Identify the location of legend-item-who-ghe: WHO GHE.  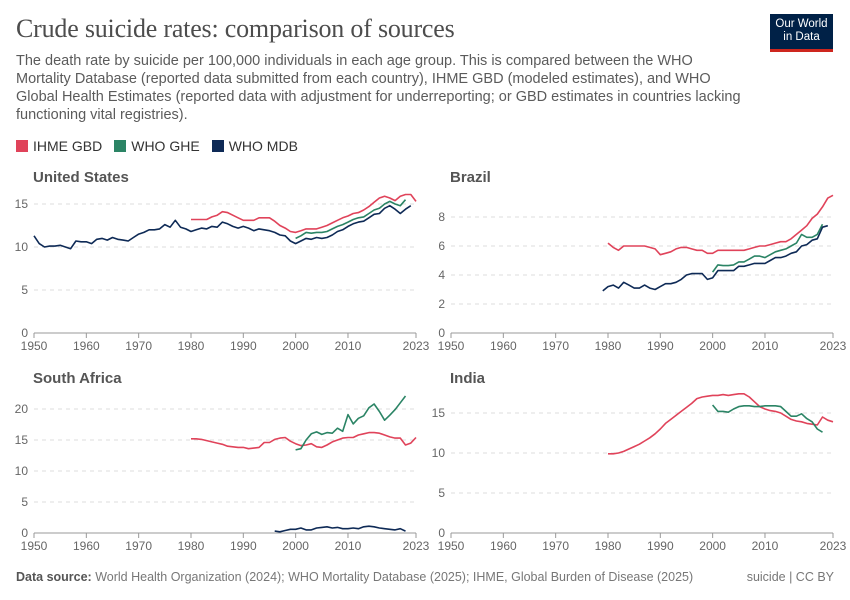
(157, 146).